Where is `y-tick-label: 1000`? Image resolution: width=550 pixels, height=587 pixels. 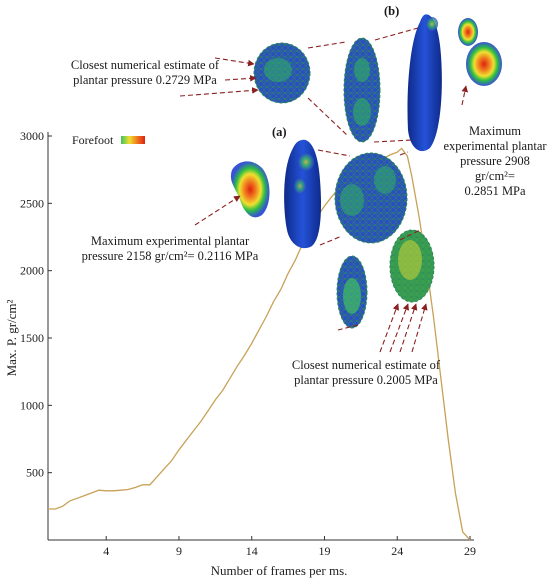 y-tick-label: 1000 is located at coordinates (32, 405).